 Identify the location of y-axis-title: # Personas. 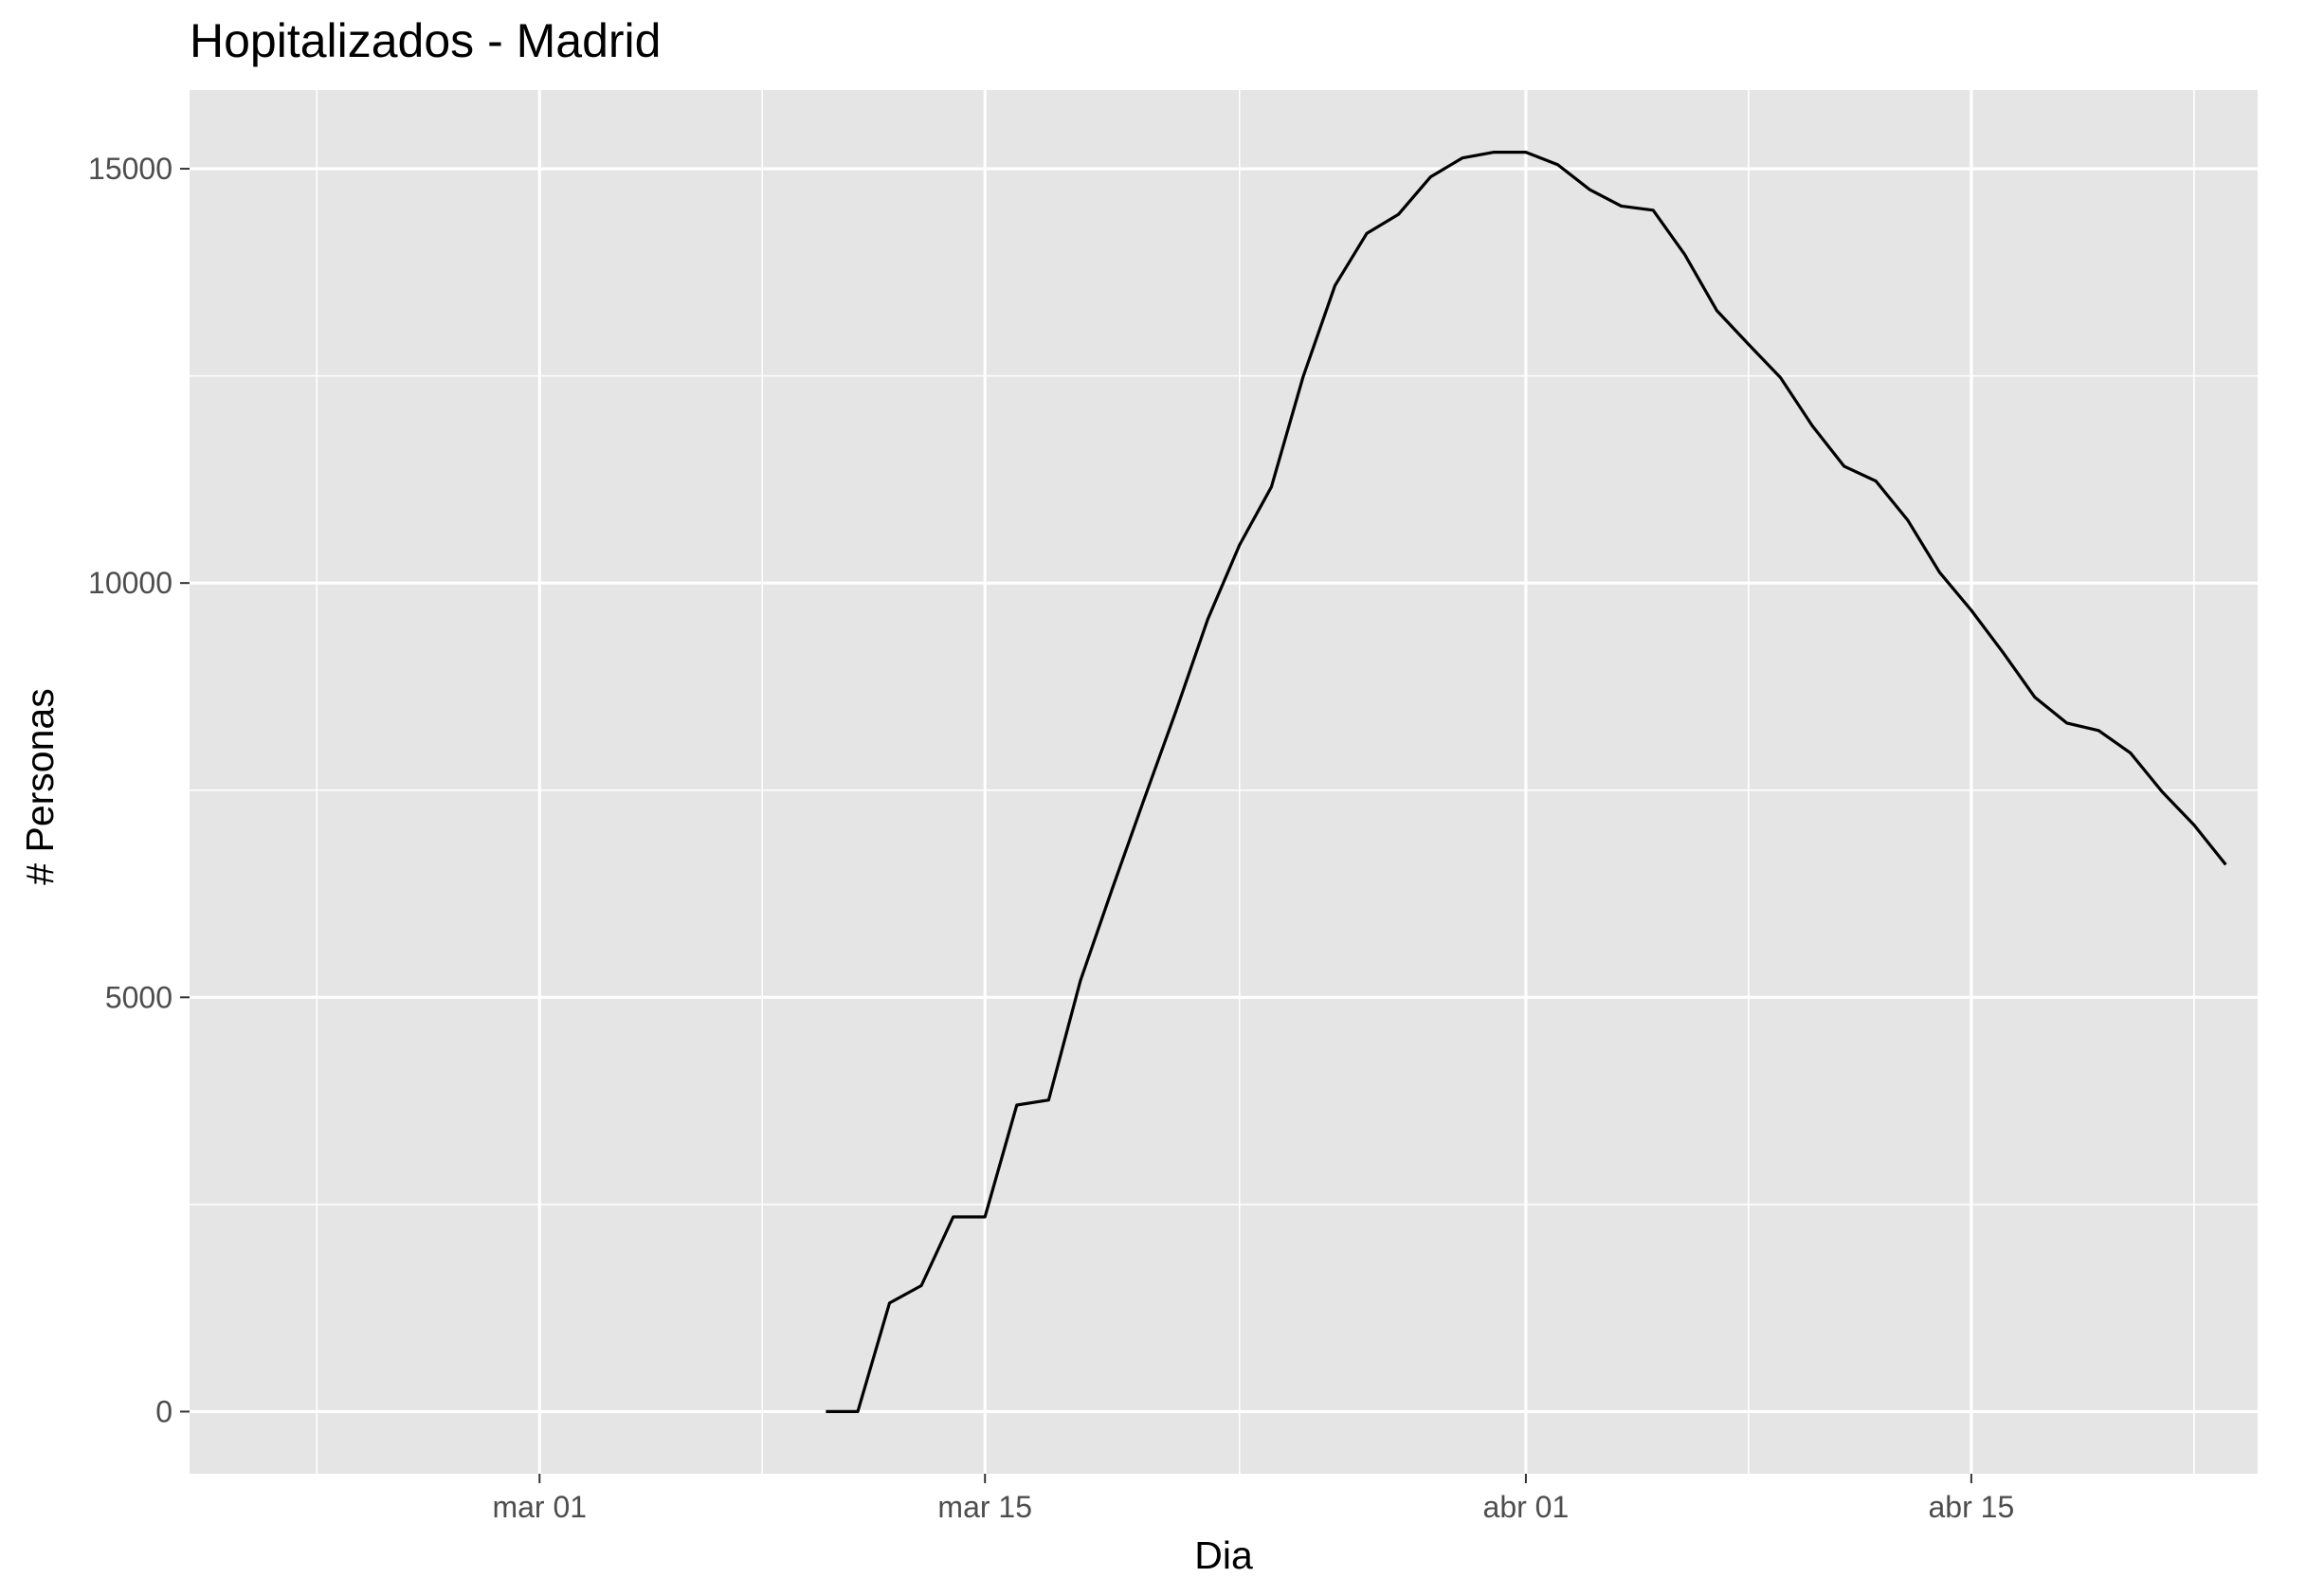
(40, 786).